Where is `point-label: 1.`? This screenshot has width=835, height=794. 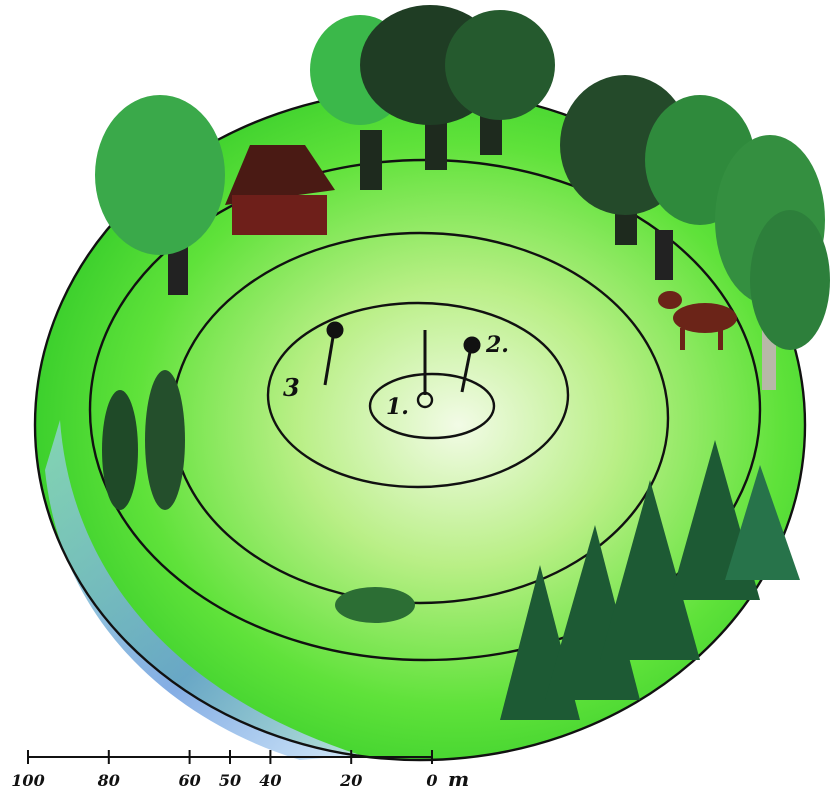
point-label: 1. is located at coordinates (397, 407).